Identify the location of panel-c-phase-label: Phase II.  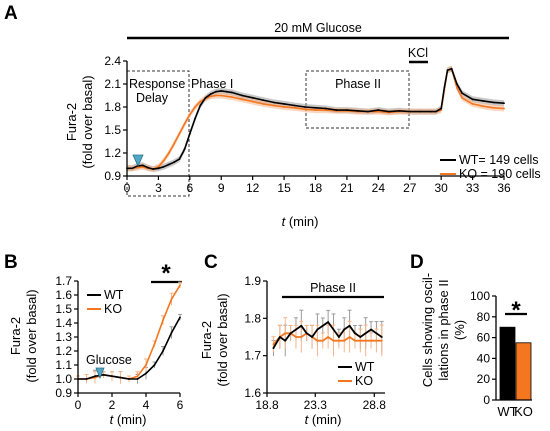
(333, 288).